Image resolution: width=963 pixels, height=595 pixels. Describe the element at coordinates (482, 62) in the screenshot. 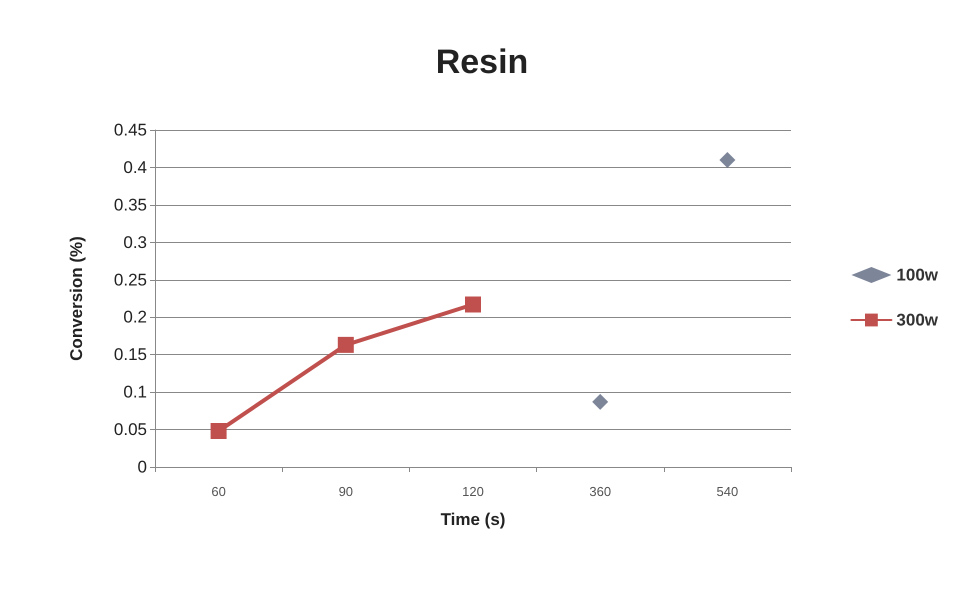

I see `chart-title: Resin` at that location.